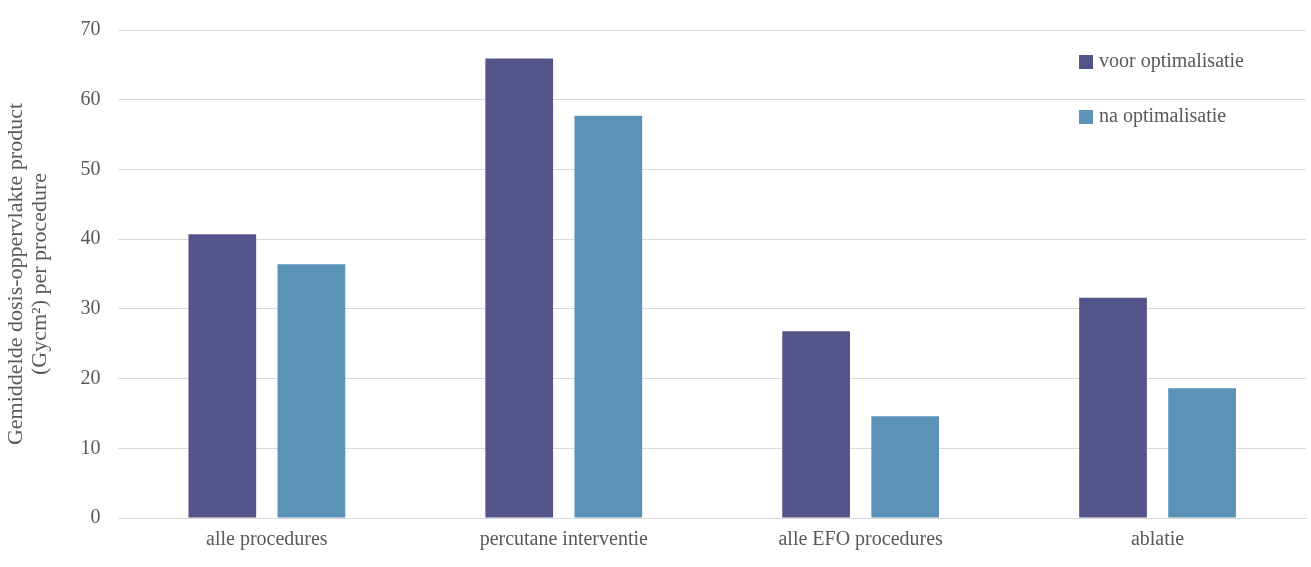 The height and width of the screenshot is (567, 1311). What do you see at coordinates (90, 28) in the screenshot?
I see `y-tick-label: 70` at bounding box center [90, 28].